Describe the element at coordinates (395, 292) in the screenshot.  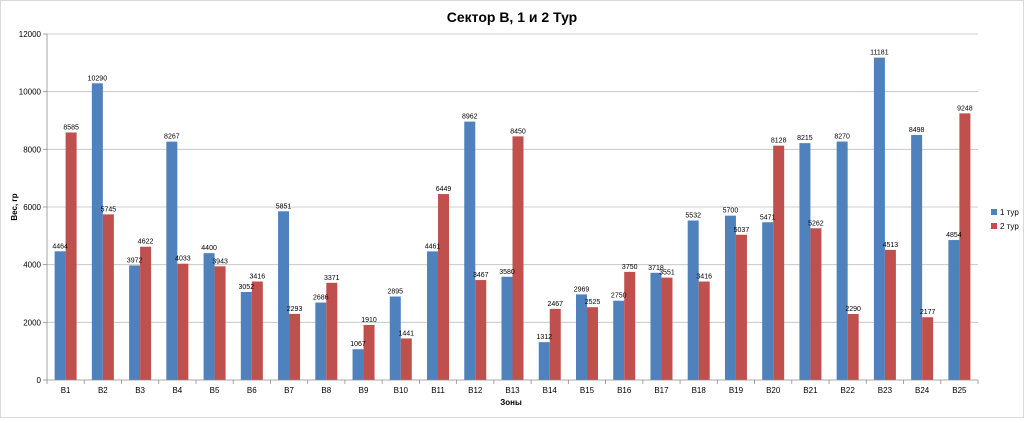
I see `data-label: 2895` at that location.